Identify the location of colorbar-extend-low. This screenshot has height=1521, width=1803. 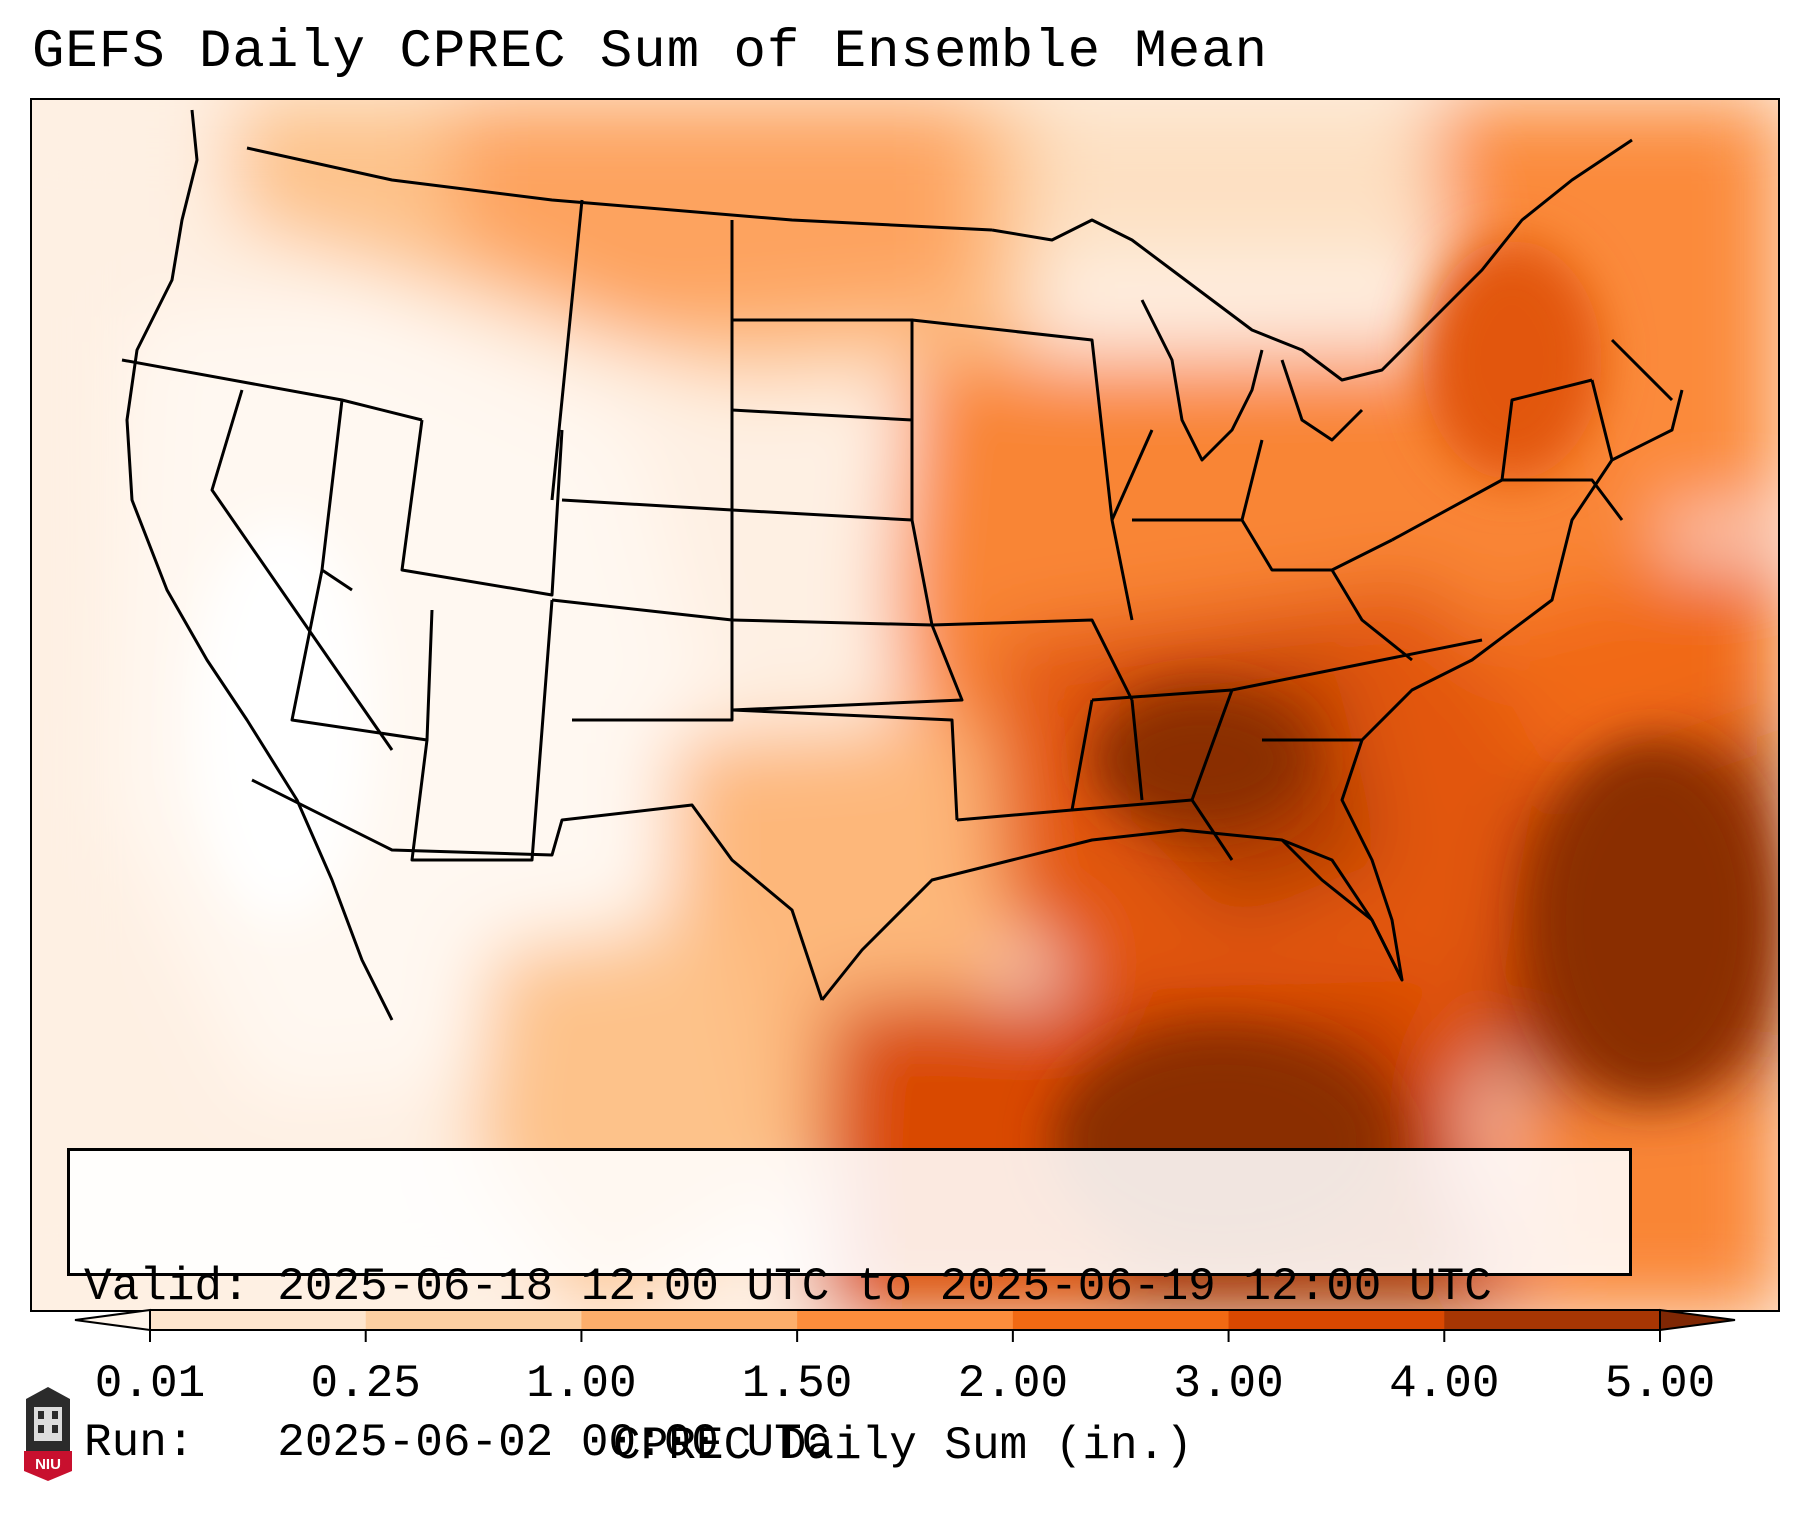
(112, 1320).